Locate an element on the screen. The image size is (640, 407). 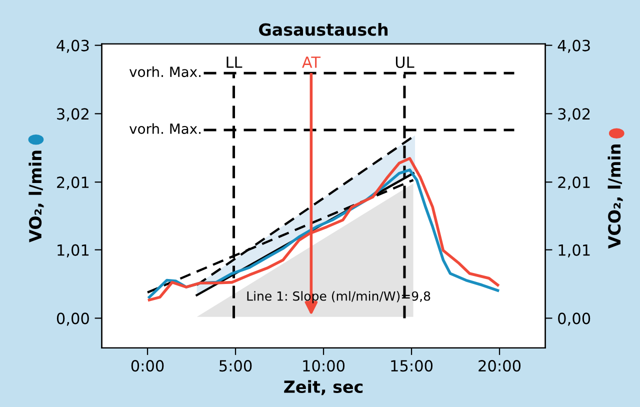
x-tick-label: 0:00 is located at coordinates (147, 366).